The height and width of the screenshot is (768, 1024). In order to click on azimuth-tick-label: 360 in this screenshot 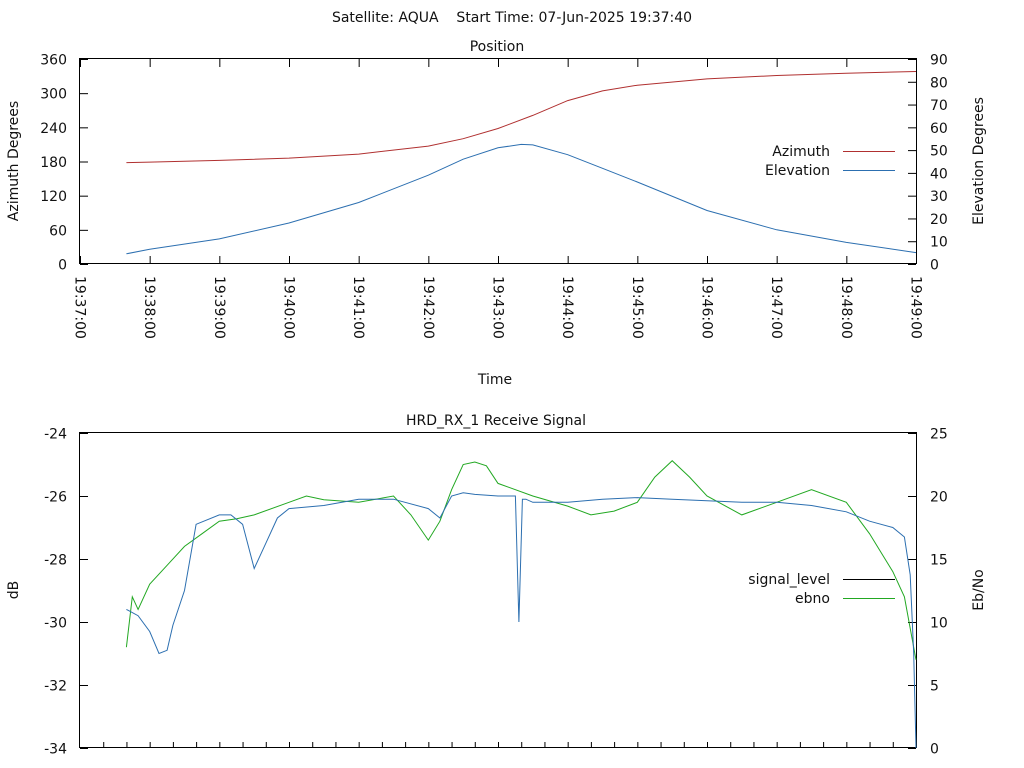, I will do `click(53, 61)`.